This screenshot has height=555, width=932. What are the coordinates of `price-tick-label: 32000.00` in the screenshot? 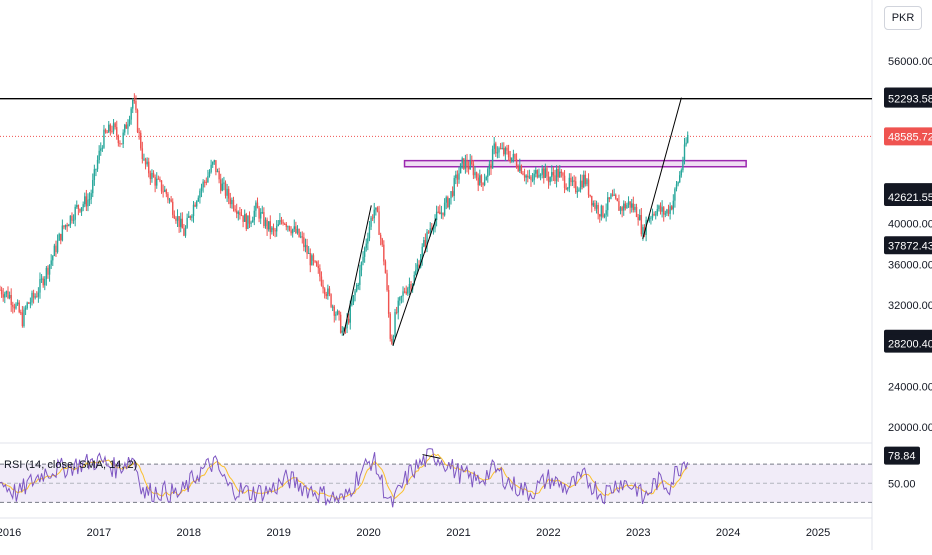 It's located at (910, 306).